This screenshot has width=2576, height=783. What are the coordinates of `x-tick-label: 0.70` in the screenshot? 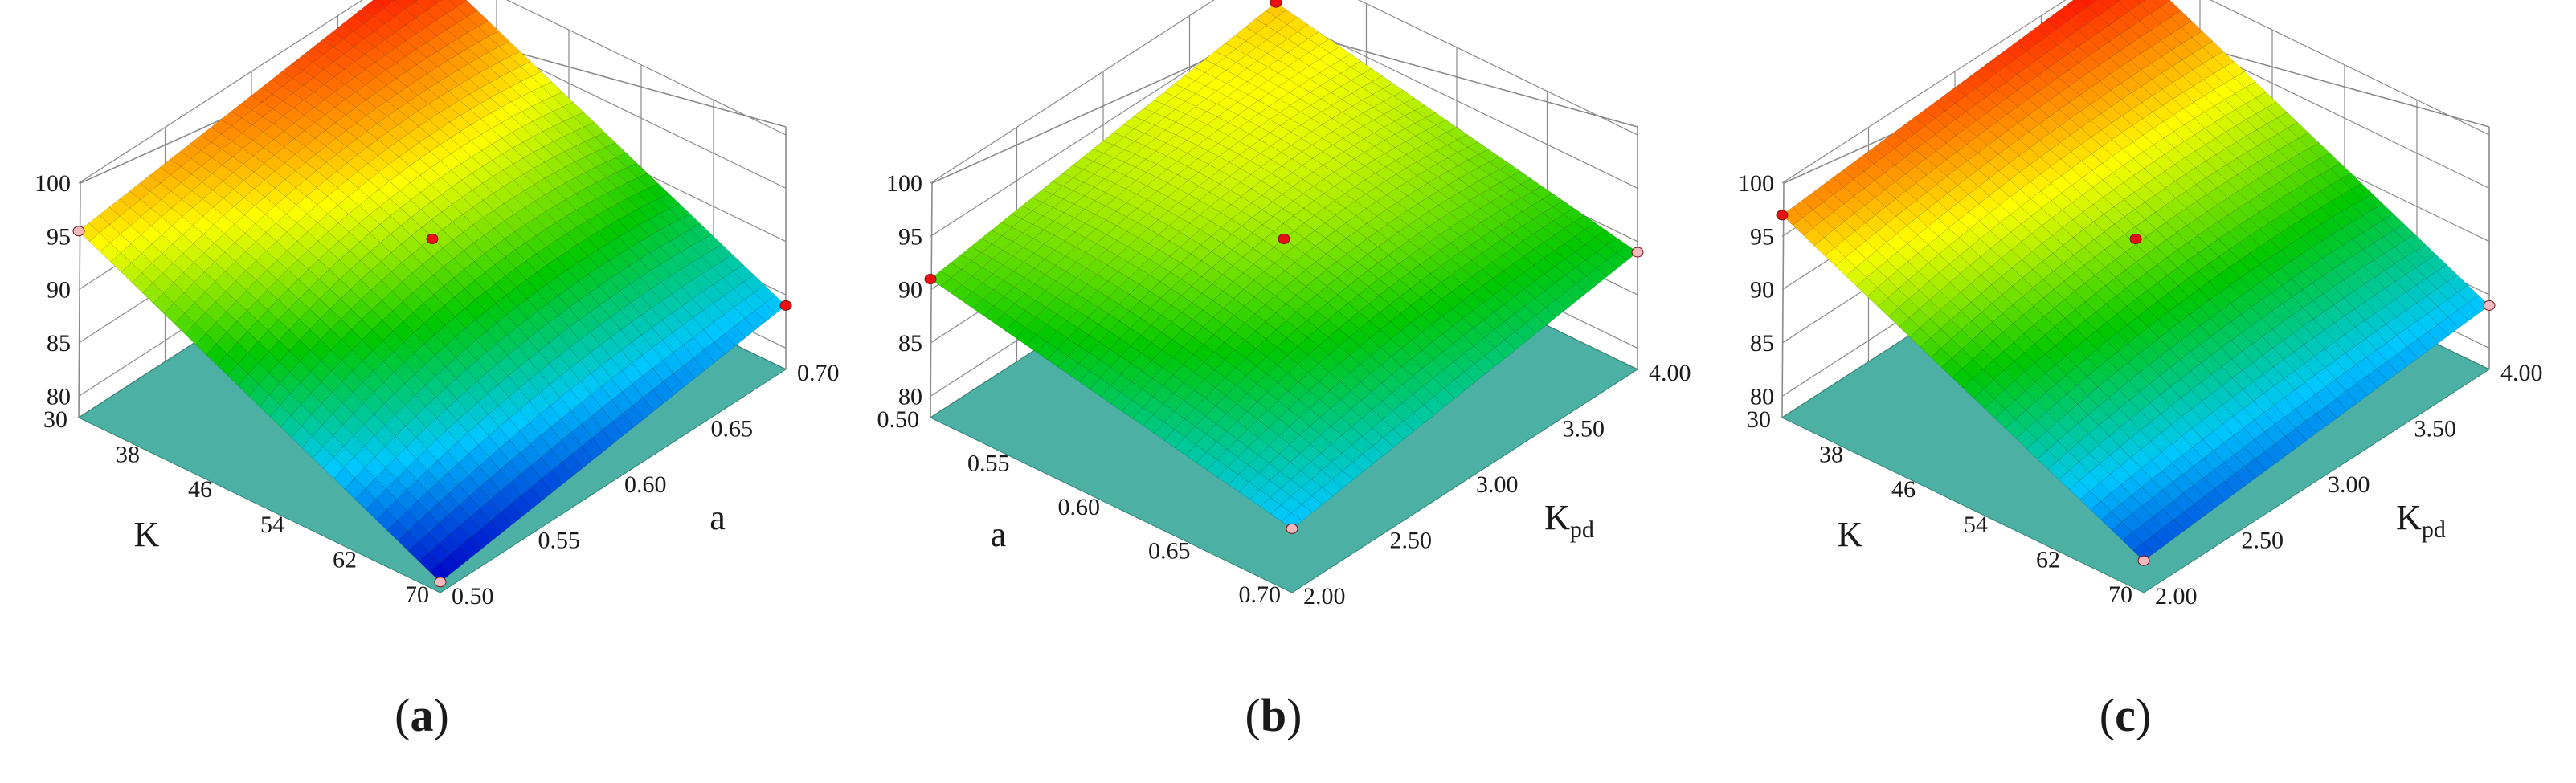 It's located at (1260, 594).